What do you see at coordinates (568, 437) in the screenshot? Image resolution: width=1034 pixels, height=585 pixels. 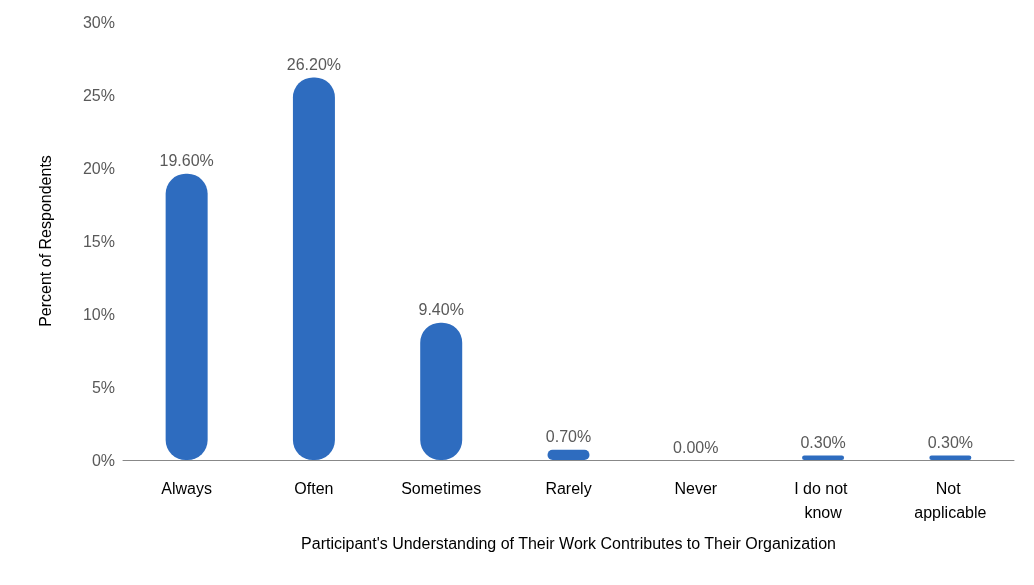 I see `data-label: 0.70%` at bounding box center [568, 437].